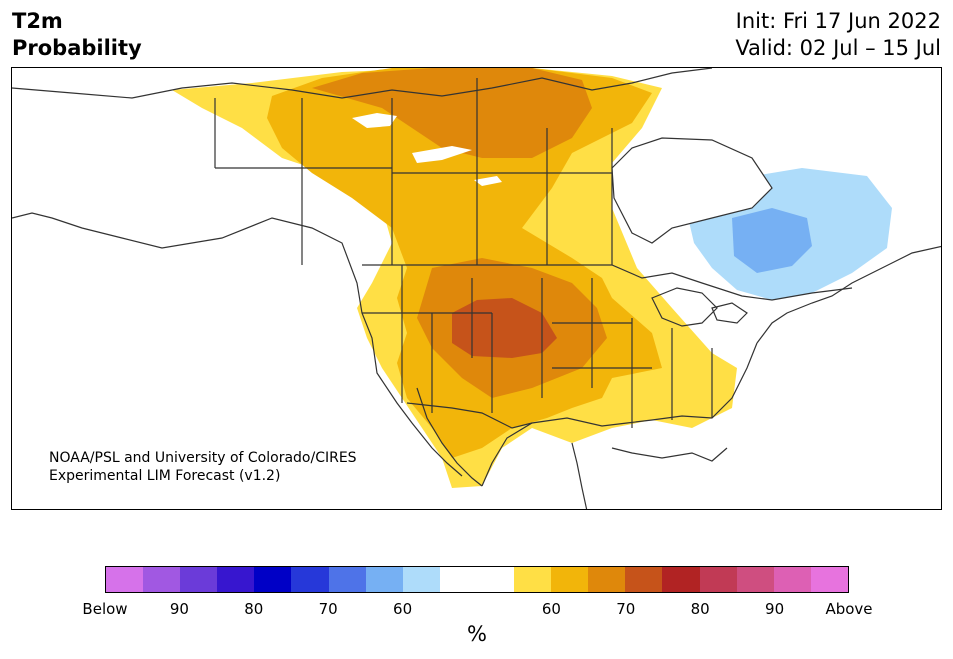 This screenshot has height=659, width=953. I want to click on us-canada-border, so click(607, 282).